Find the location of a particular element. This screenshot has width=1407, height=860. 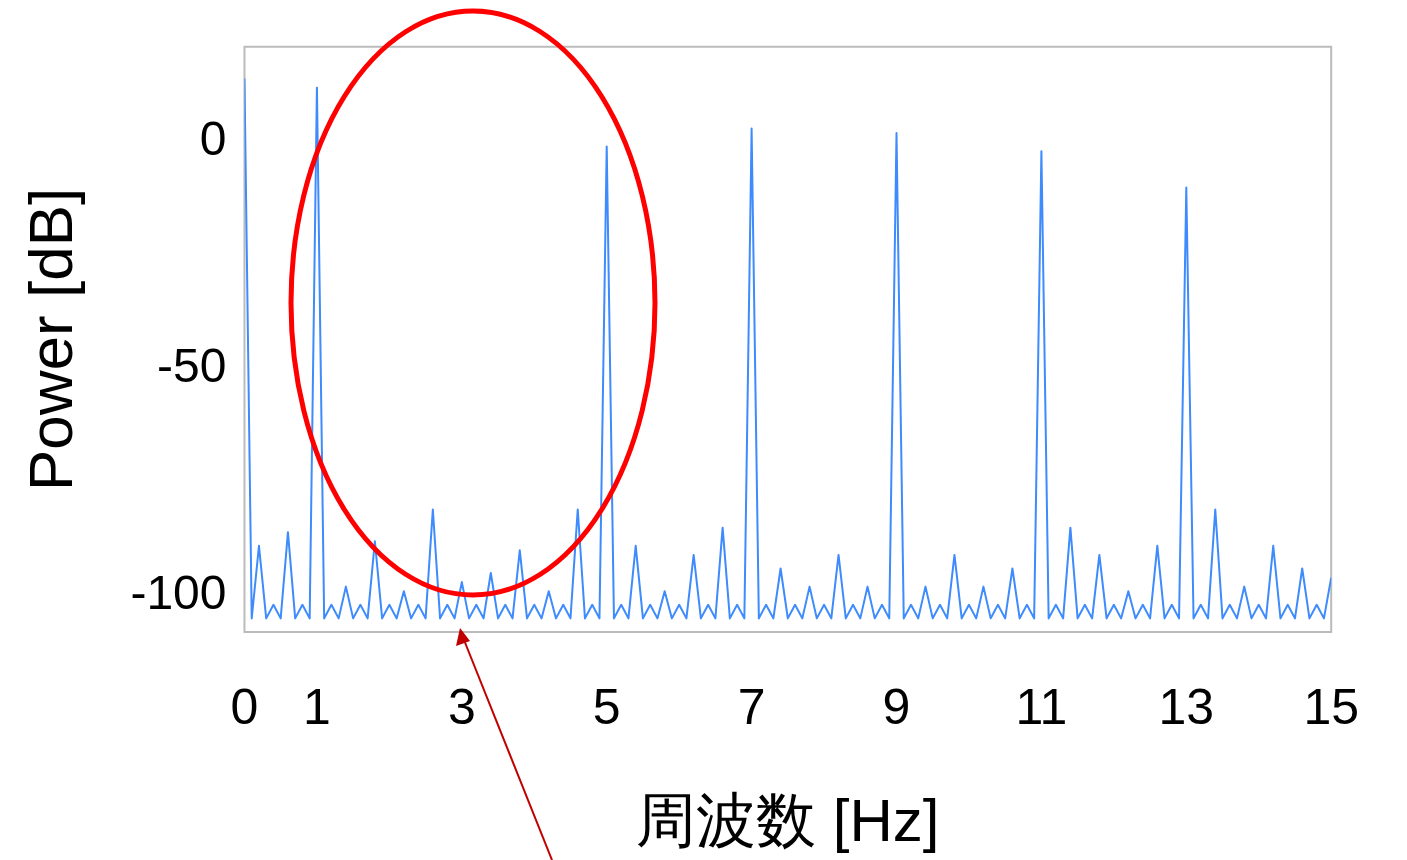

y-tick-label: -100 is located at coordinates (178, 592).